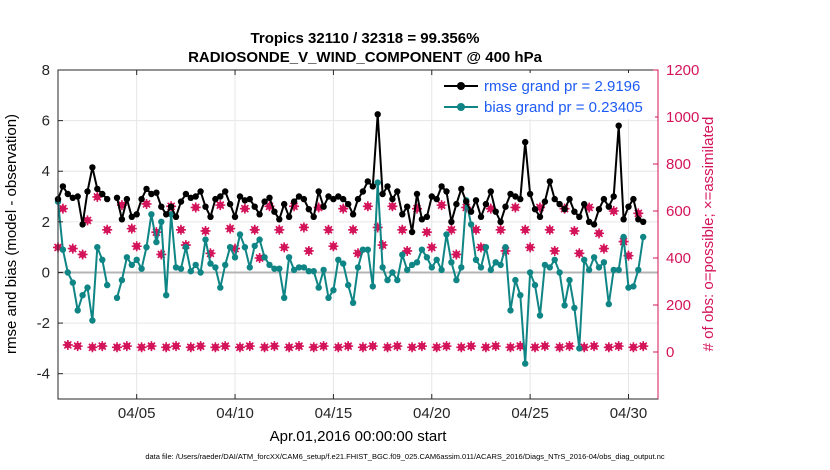  I want to click on x-tick-label: 04/25, so click(530, 413).